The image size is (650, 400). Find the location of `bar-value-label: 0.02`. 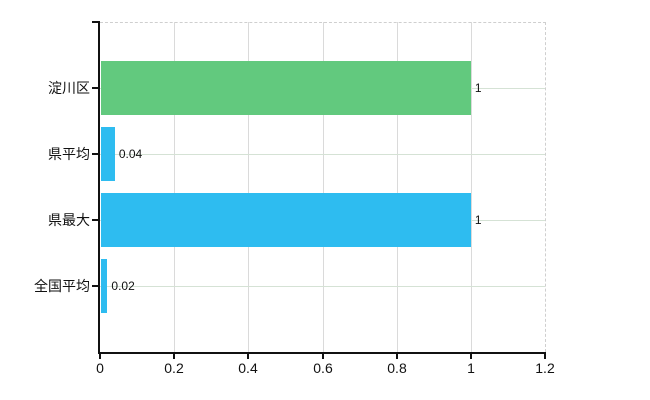

bar-value-label: 0.02 is located at coordinates (123, 286).